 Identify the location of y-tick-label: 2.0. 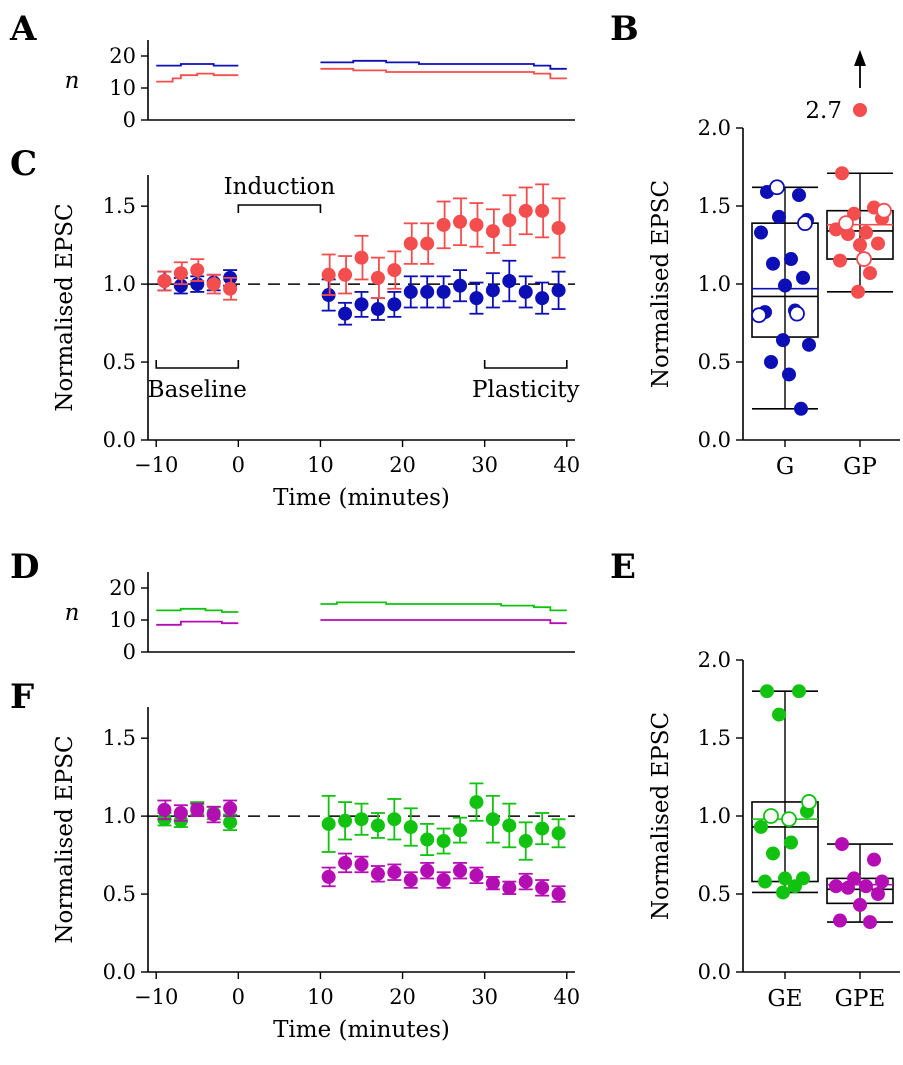
(714, 660).